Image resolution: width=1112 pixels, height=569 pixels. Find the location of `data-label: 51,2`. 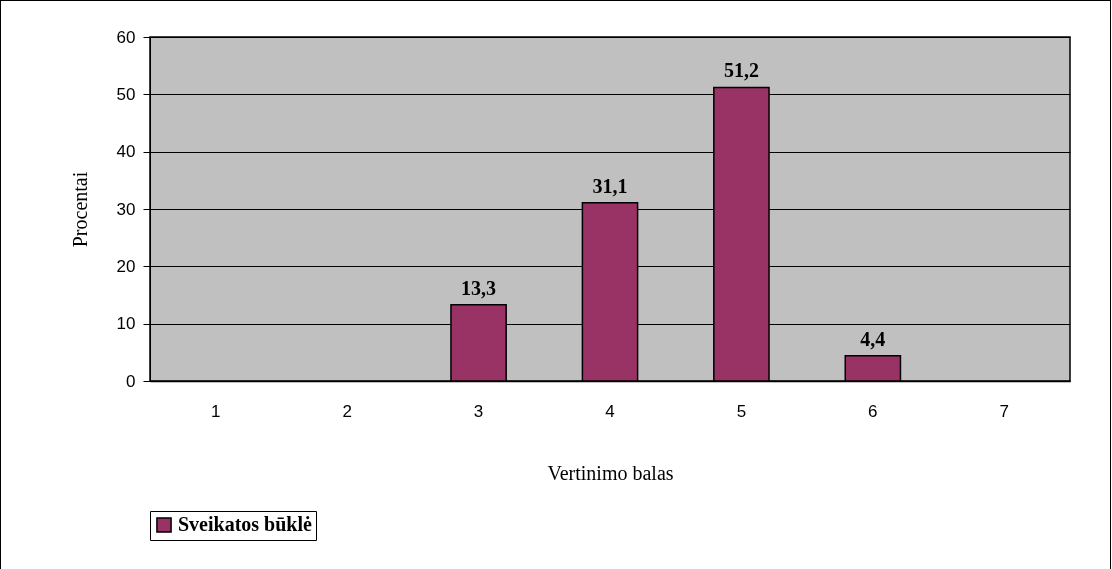

data-label: 51,2 is located at coordinates (741, 70).